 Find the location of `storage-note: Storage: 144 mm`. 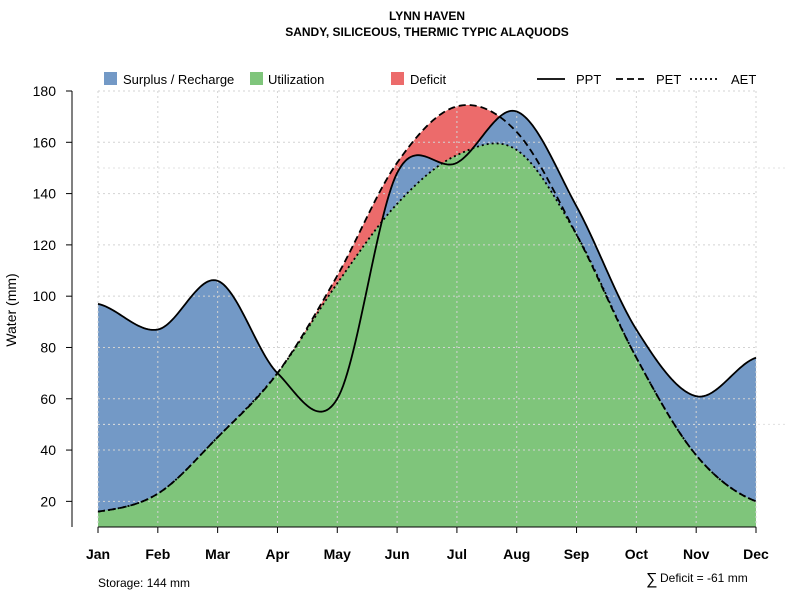

storage-note: Storage: 144 mm is located at coordinates (144, 583).